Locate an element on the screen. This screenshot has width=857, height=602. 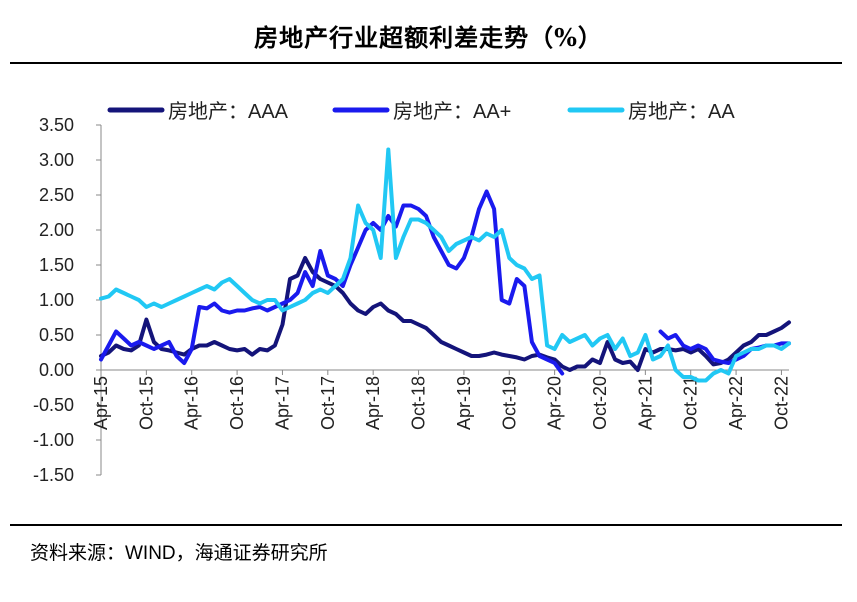
chart-legend: 房地产：AAA 房地产：AA+ 房地产：AA is located at coordinates (421, 111).